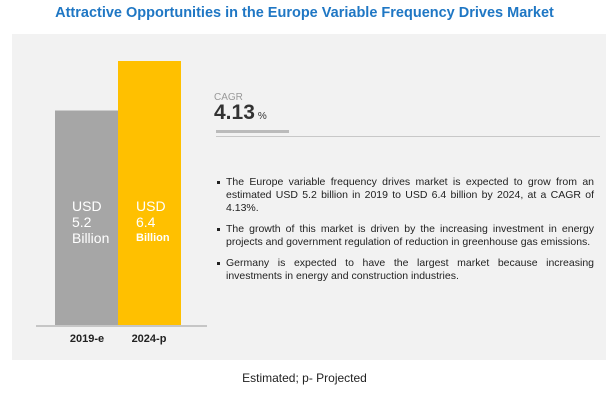  What do you see at coordinates (408, 136) in the screenshot?
I see `divider` at bounding box center [408, 136].